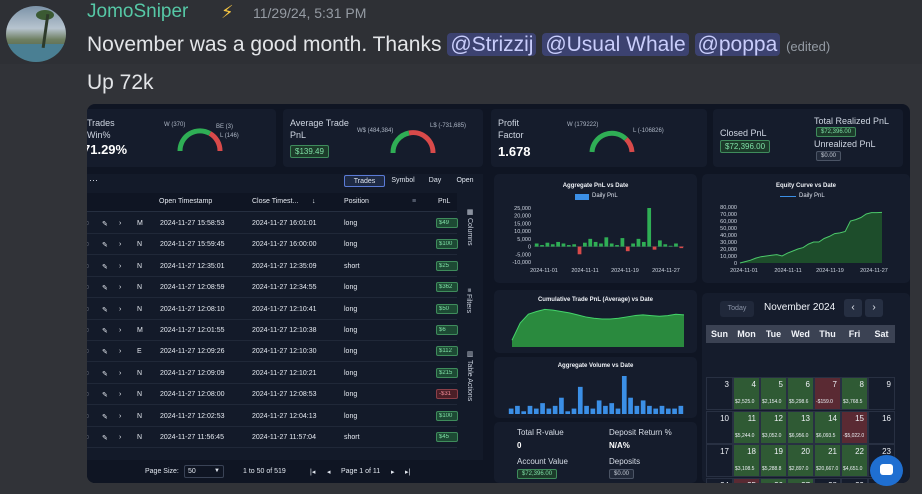 The image size is (922, 494). Describe the element at coordinates (465, 180) in the screenshot. I see `tab-open: Open` at that location.